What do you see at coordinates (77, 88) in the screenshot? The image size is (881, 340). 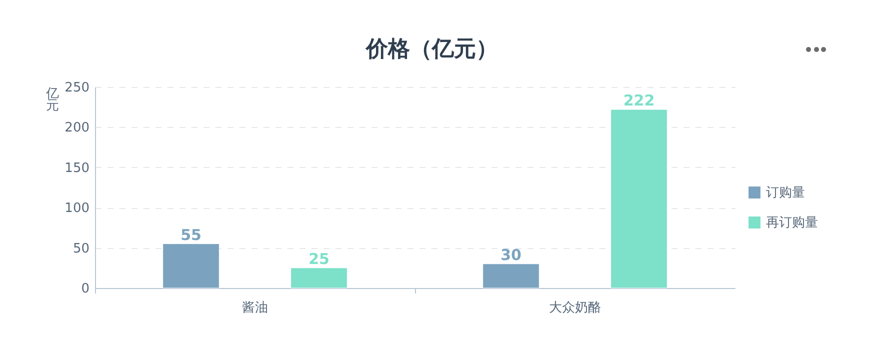 I see `y-tick-label: 250` at bounding box center [77, 88].